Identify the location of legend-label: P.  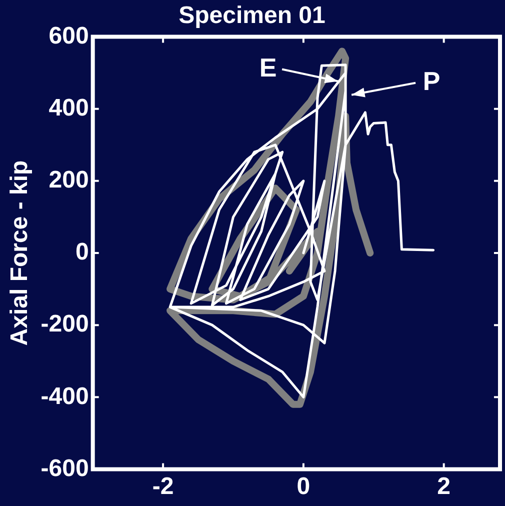
(431, 81).